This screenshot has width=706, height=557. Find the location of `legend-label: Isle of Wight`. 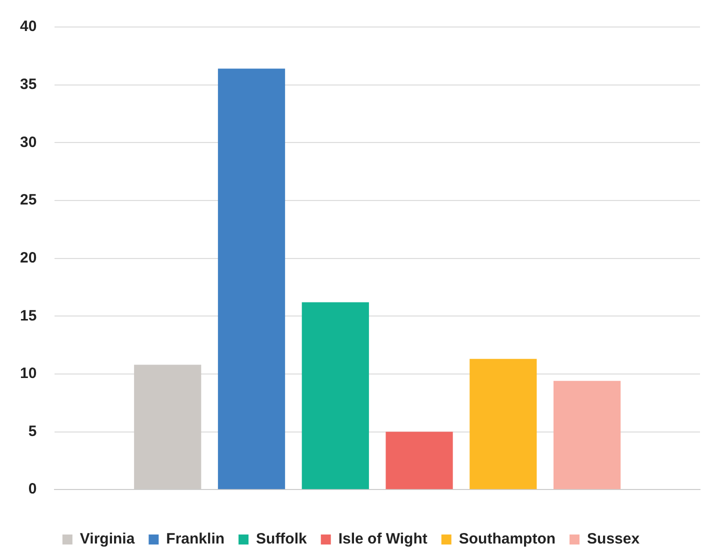

legend-label: Isle of Wight is located at coordinates (383, 539).